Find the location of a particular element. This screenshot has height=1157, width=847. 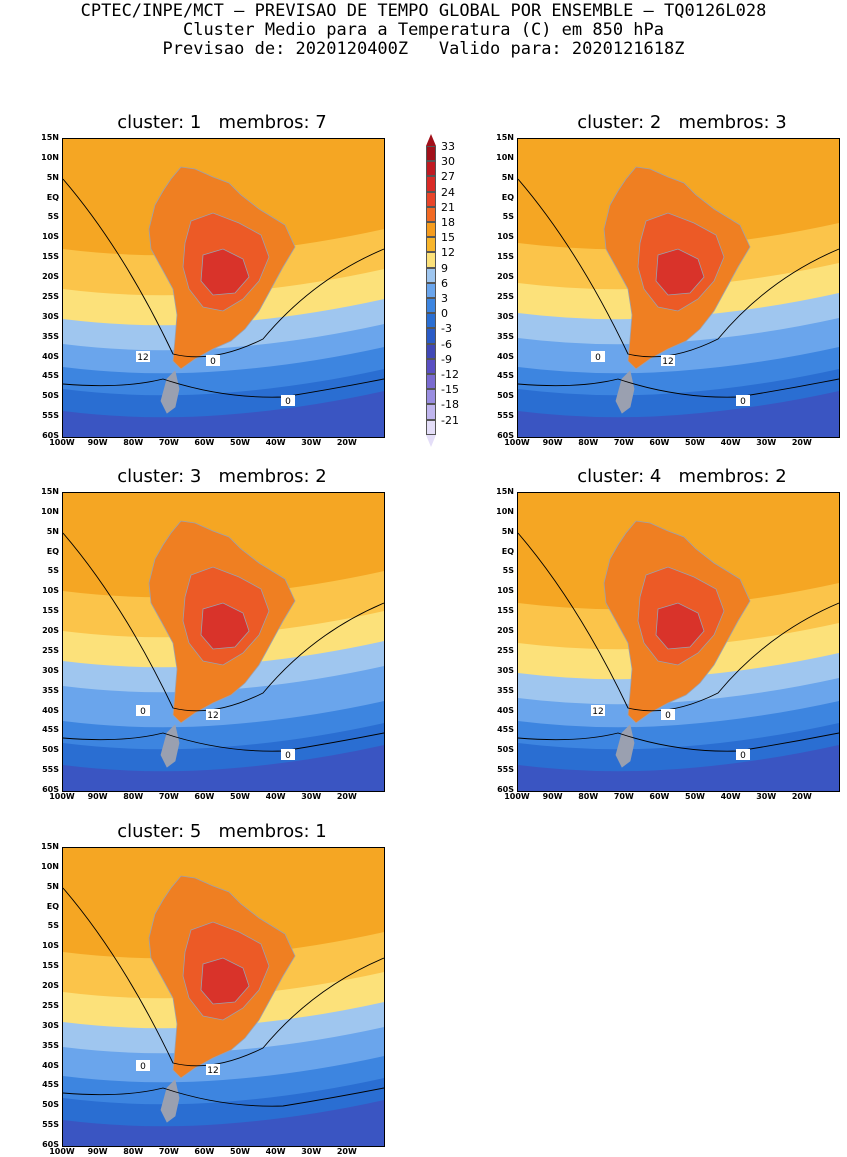

colorbar-label: -6 is located at coordinates (446, 344).